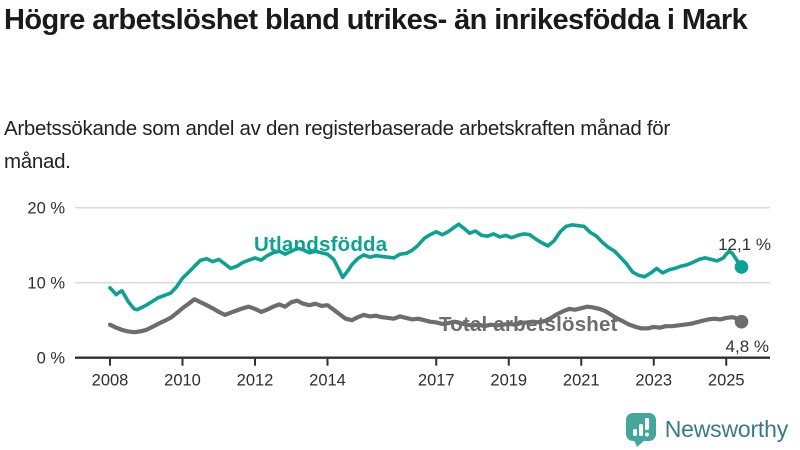  What do you see at coordinates (581, 381) in the screenshot?
I see `x-axis-tick-label: 2021` at bounding box center [581, 381].